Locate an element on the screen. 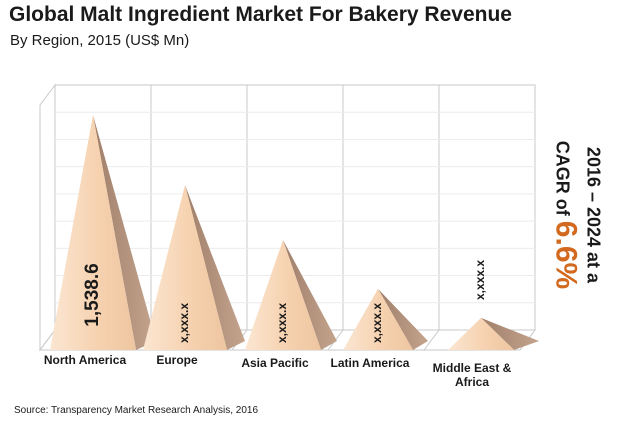 The height and width of the screenshot is (428, 620). cagr-period-text: 2016 – 2024 at a is located at coordinates (593, 215).